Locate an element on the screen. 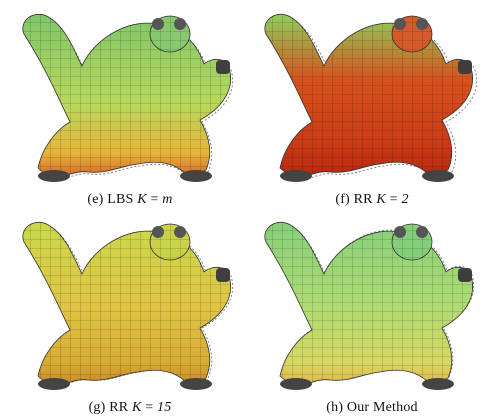 This screenshot has height=420, width=500. caption-g: (g) RR K = 15 is located at coordinates (130, 407).